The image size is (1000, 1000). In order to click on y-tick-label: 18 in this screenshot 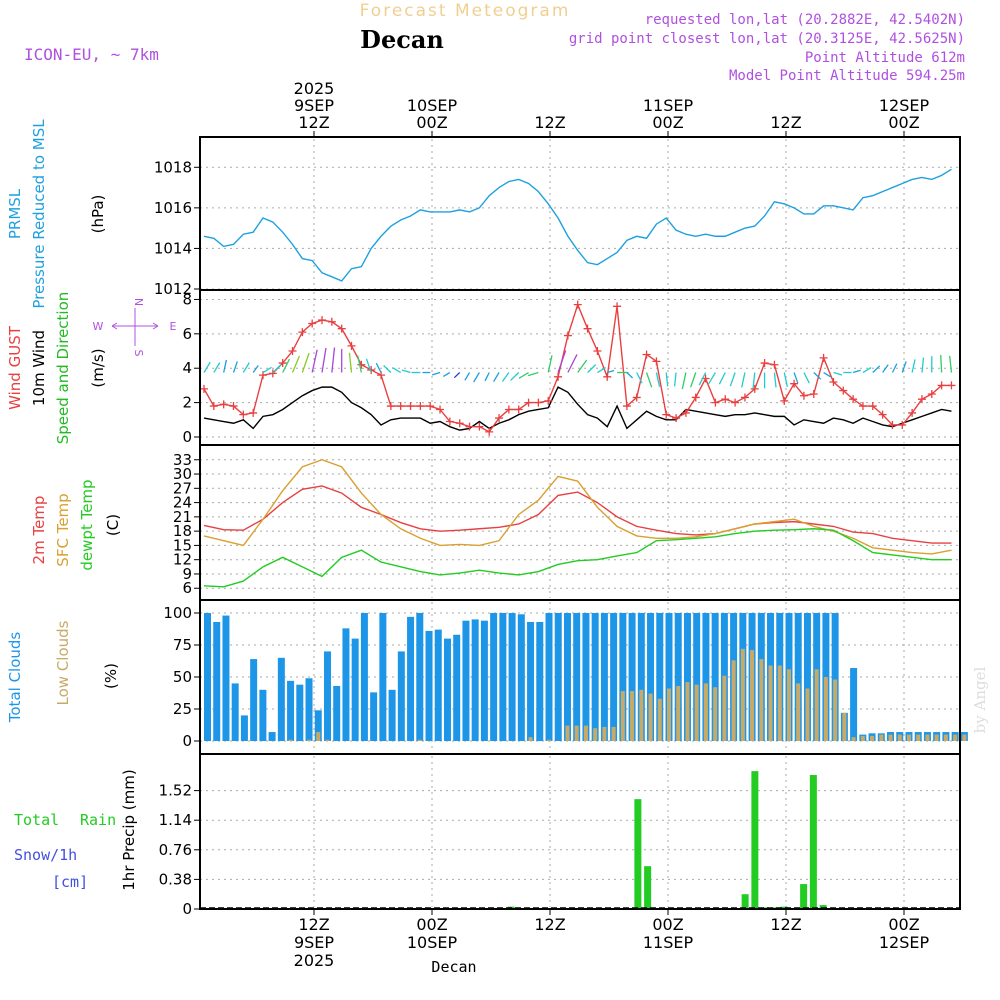, I will do `click(182, 531)`.